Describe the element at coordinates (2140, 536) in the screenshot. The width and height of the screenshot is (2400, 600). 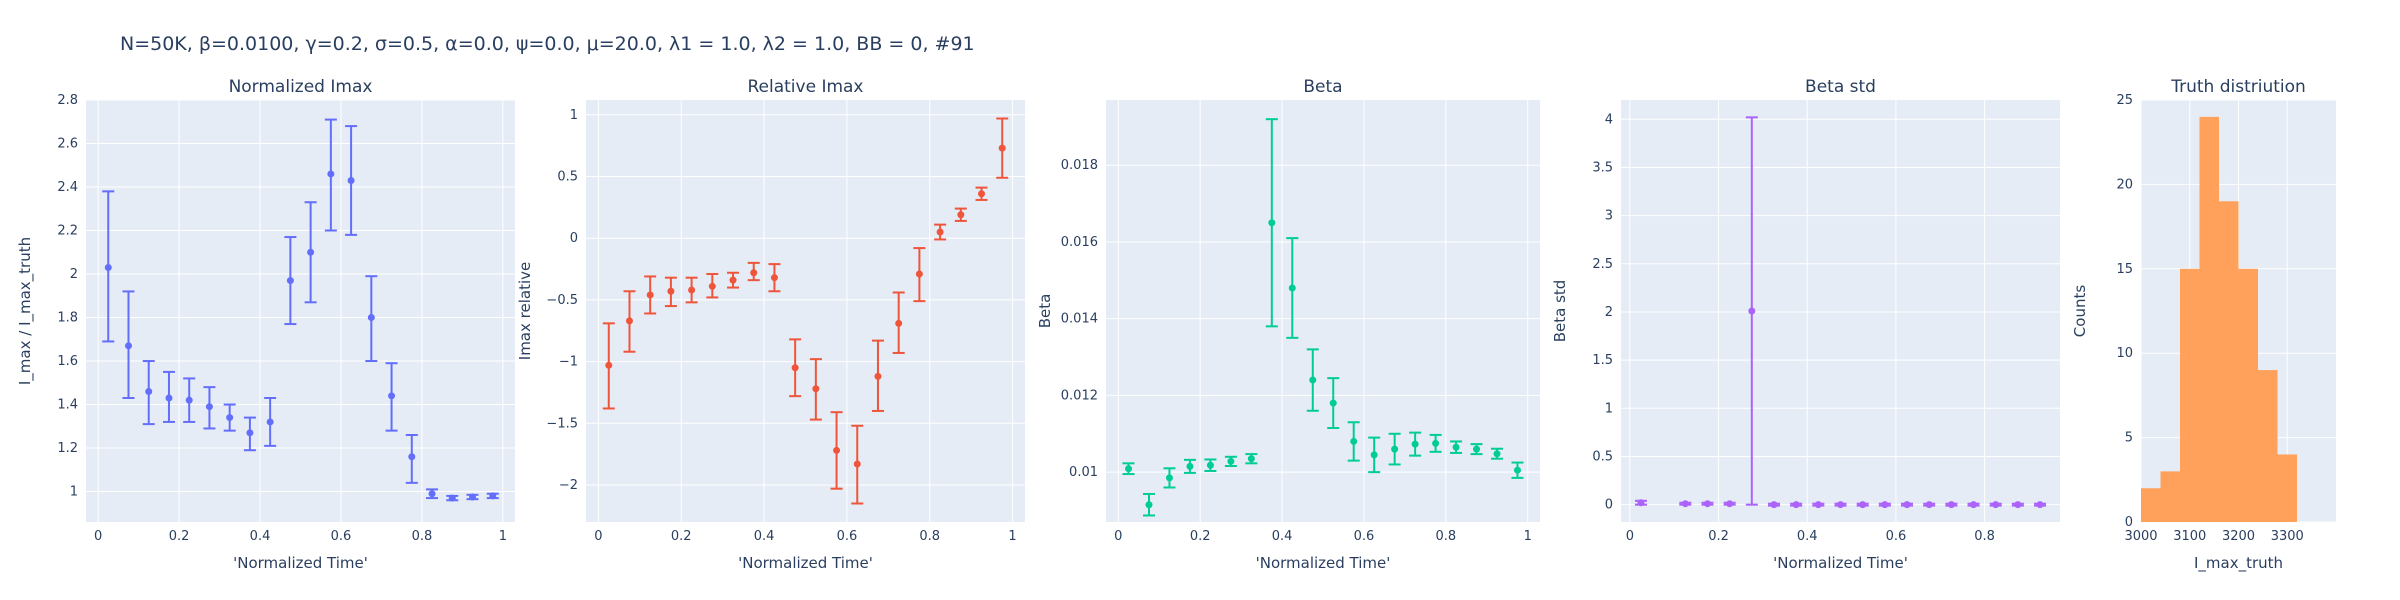
I see `x-tick-label: 3000` at that location.